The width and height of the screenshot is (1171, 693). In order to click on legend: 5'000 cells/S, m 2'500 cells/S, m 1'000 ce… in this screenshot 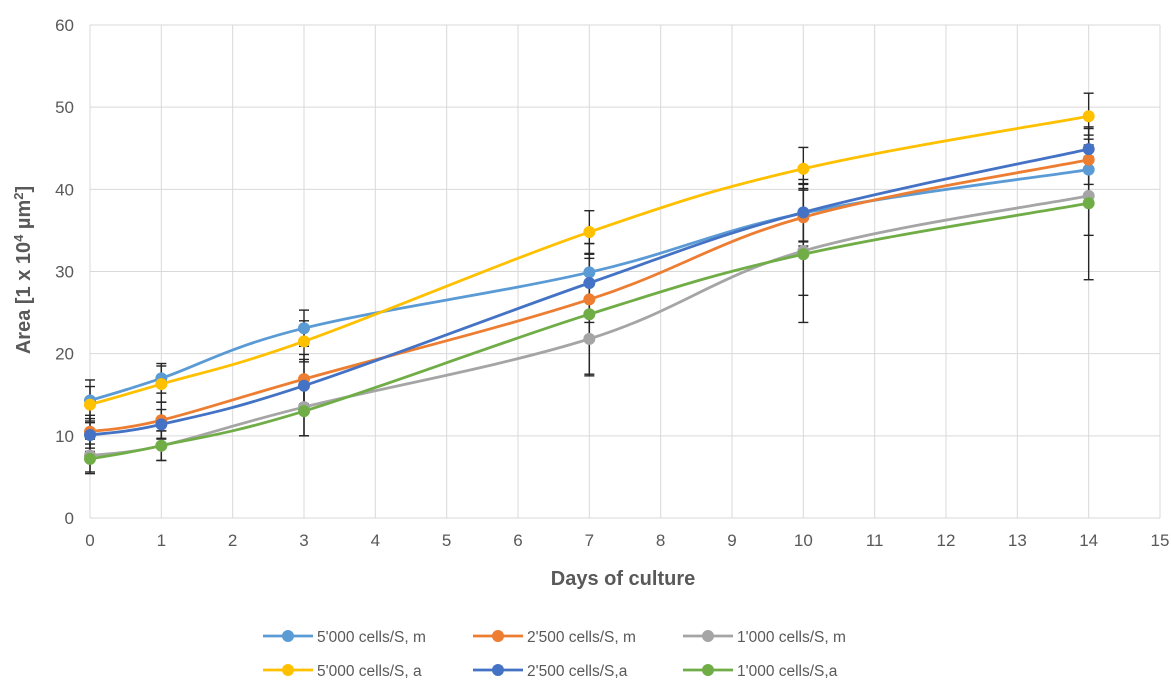, I will do `click(554, 654)`.